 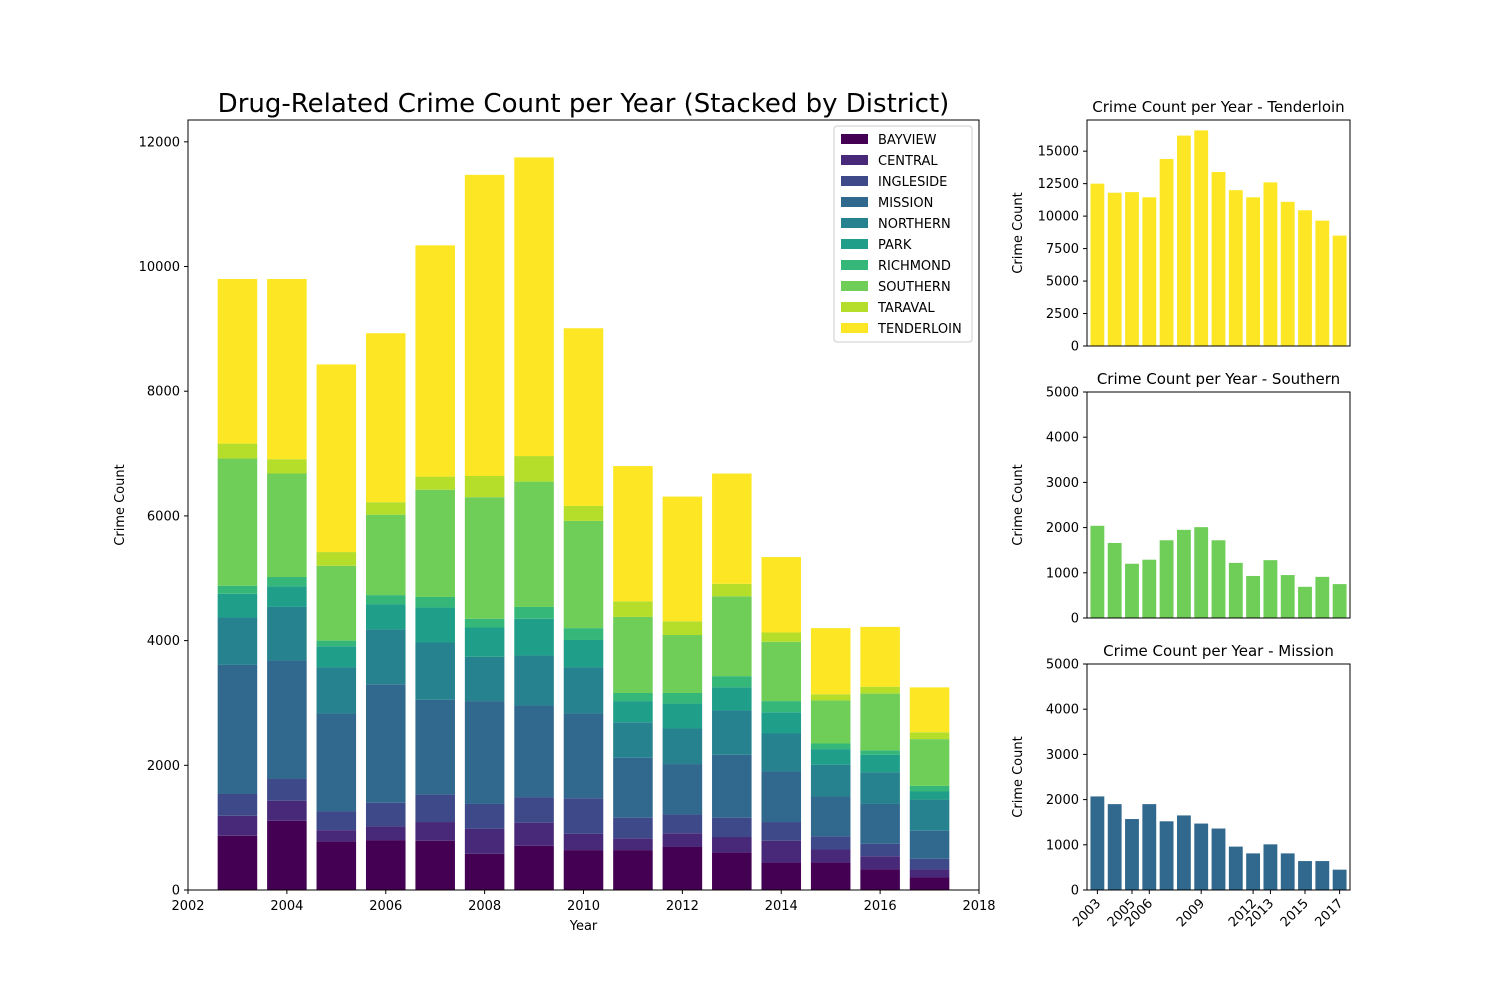 I want to click on bar-segment-bayview-2016, so click(x=880, y=879).